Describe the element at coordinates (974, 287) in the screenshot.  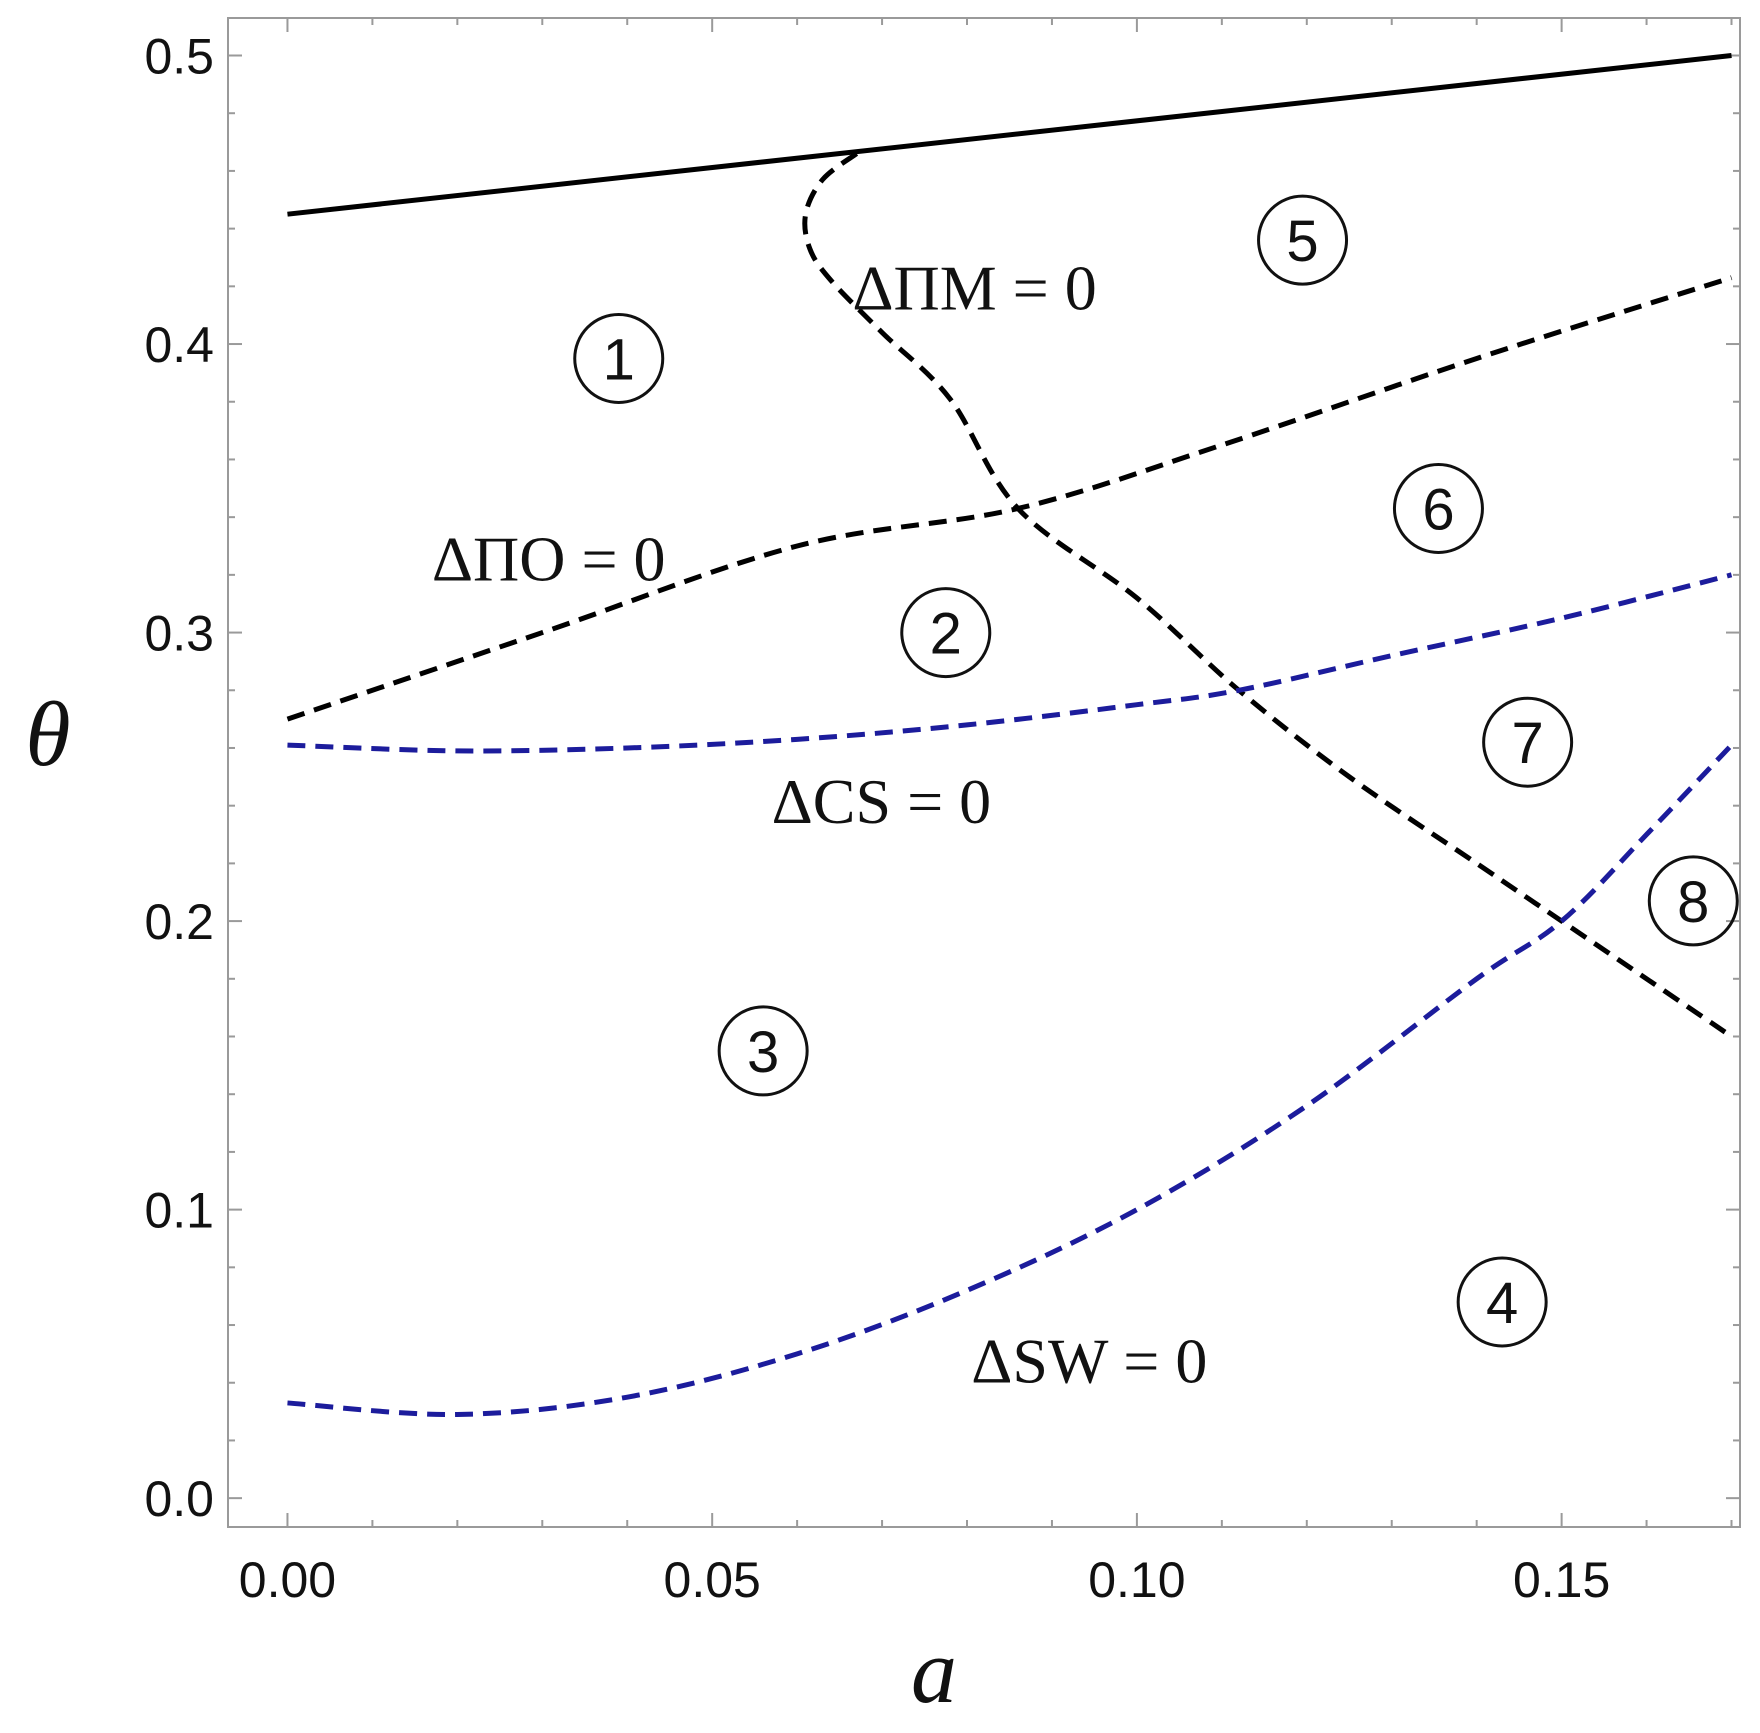
I see `curve-label-1: ΔΠM = 0` at that location.